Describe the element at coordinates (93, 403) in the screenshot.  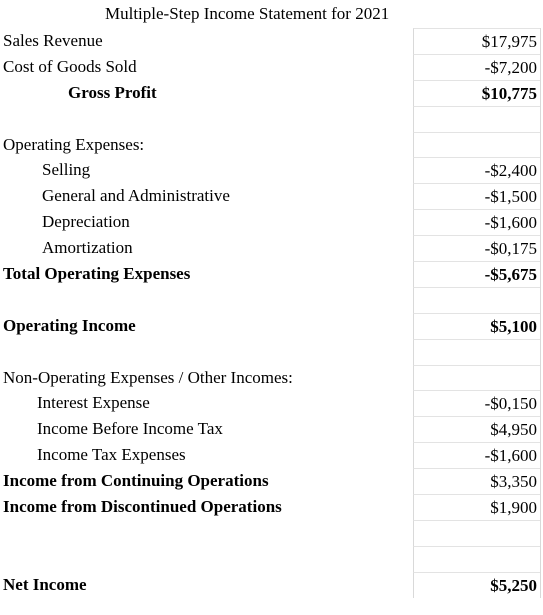
I see `row-label: Interest Expense` at that location.